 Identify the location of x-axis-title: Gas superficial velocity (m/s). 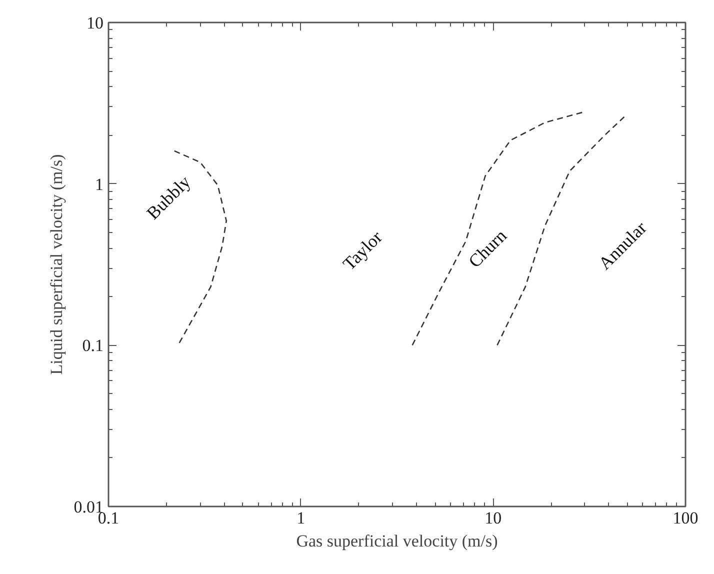
(397, 541).